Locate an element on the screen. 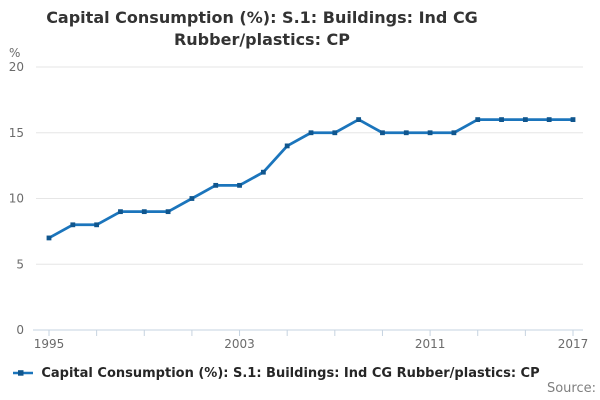 This screenshot has width=600, height=400. svg-text: 10 is located at coordinates (16, 199).